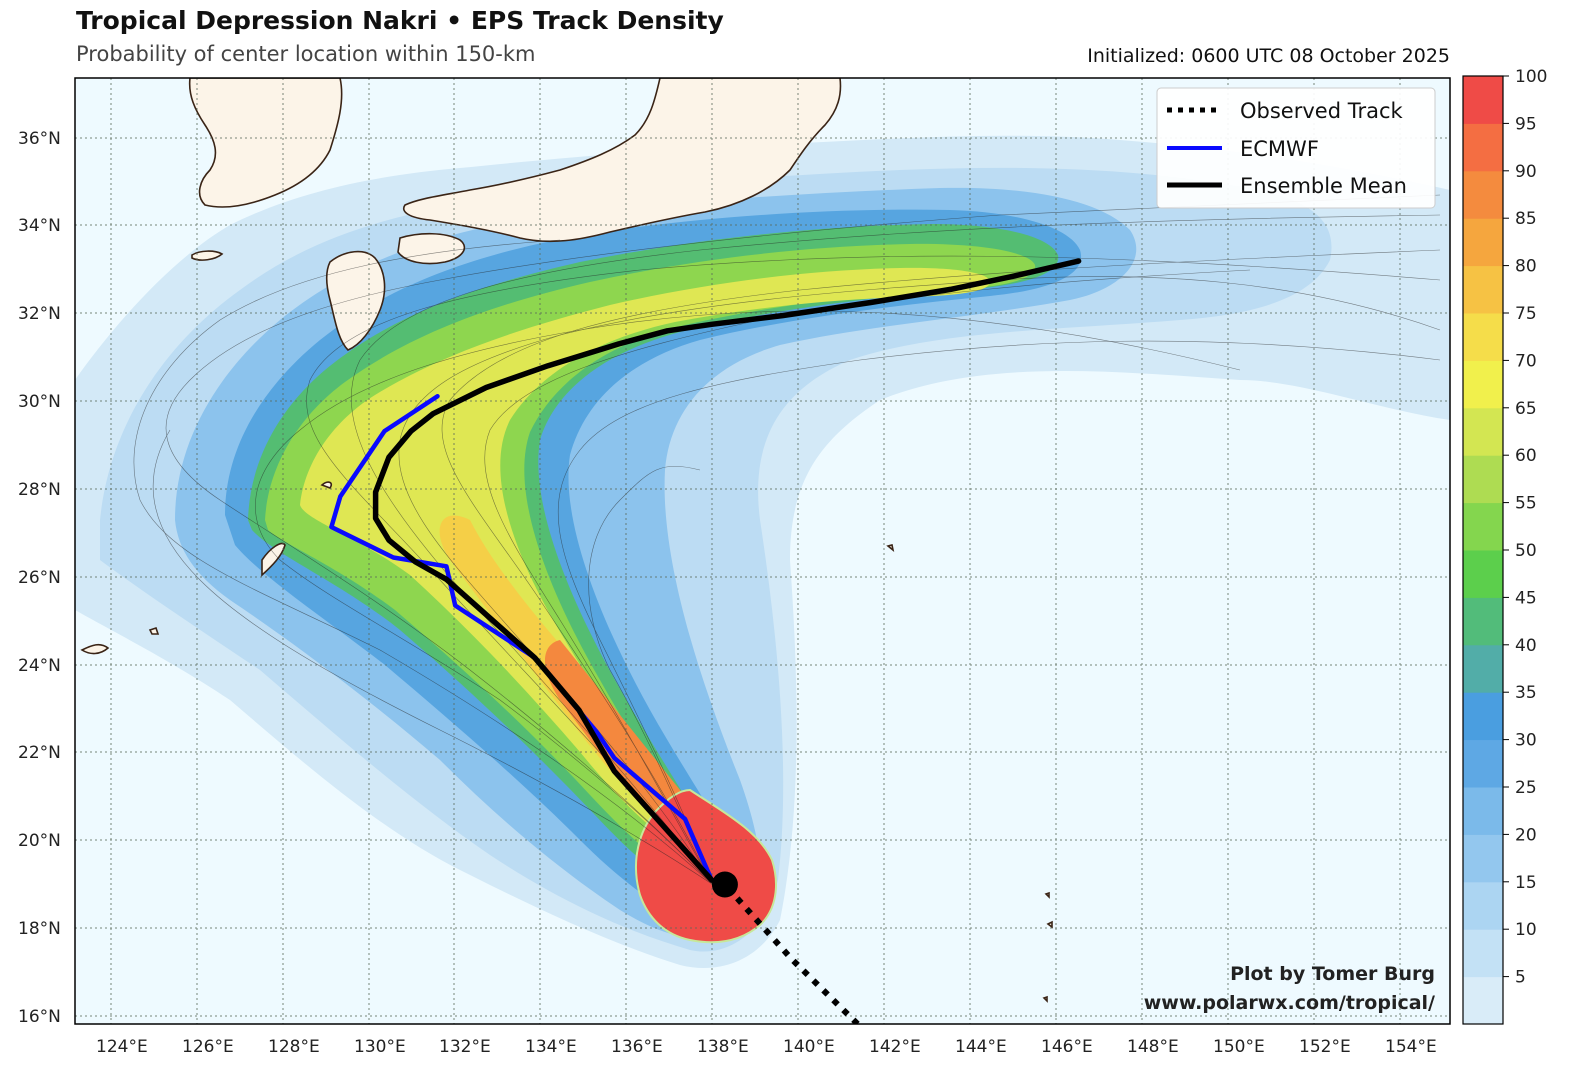 This screenshot has height=1076, width=1578. What do you see at coordinates (208, 1047) in the screenshot?
I see `lon-tick-label: 126°E` at bounding box center [208, 1047].